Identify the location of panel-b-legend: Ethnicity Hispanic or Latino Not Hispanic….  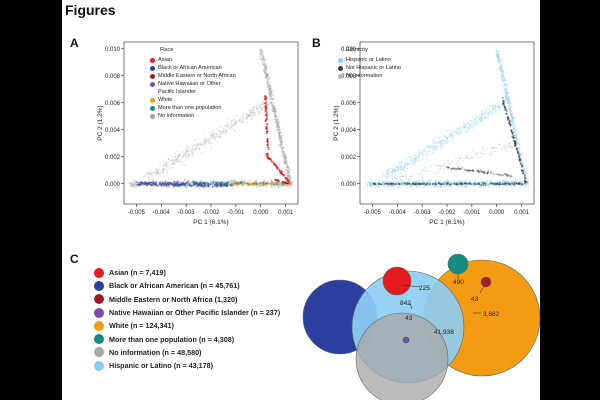
(369, 63).